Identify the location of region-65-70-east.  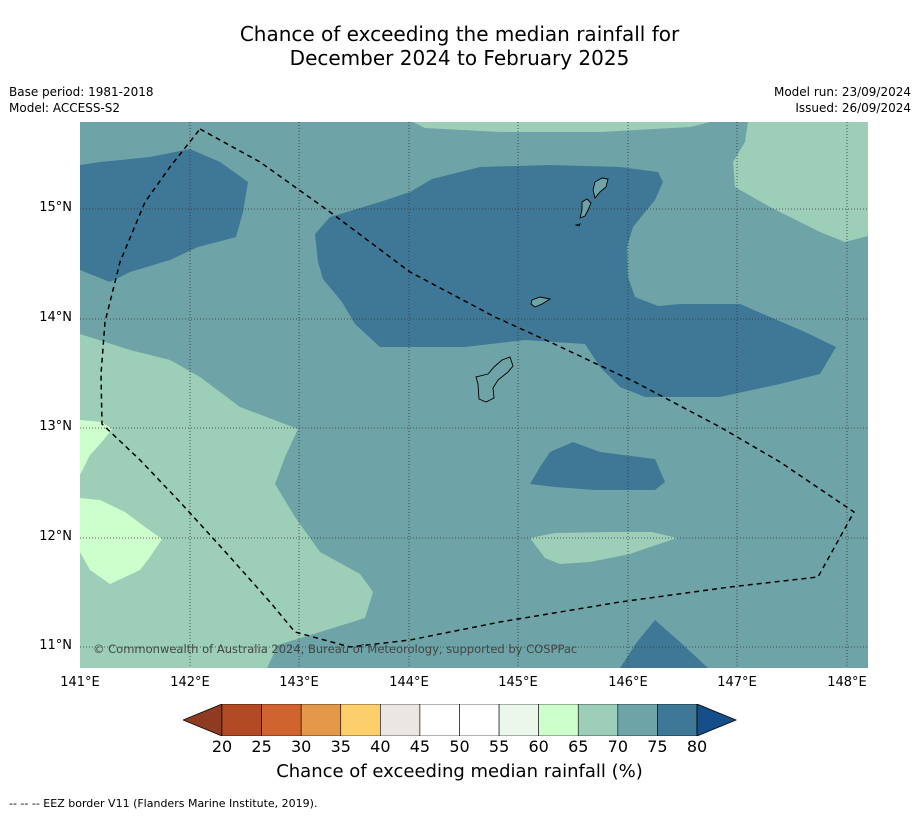
(800, 182).